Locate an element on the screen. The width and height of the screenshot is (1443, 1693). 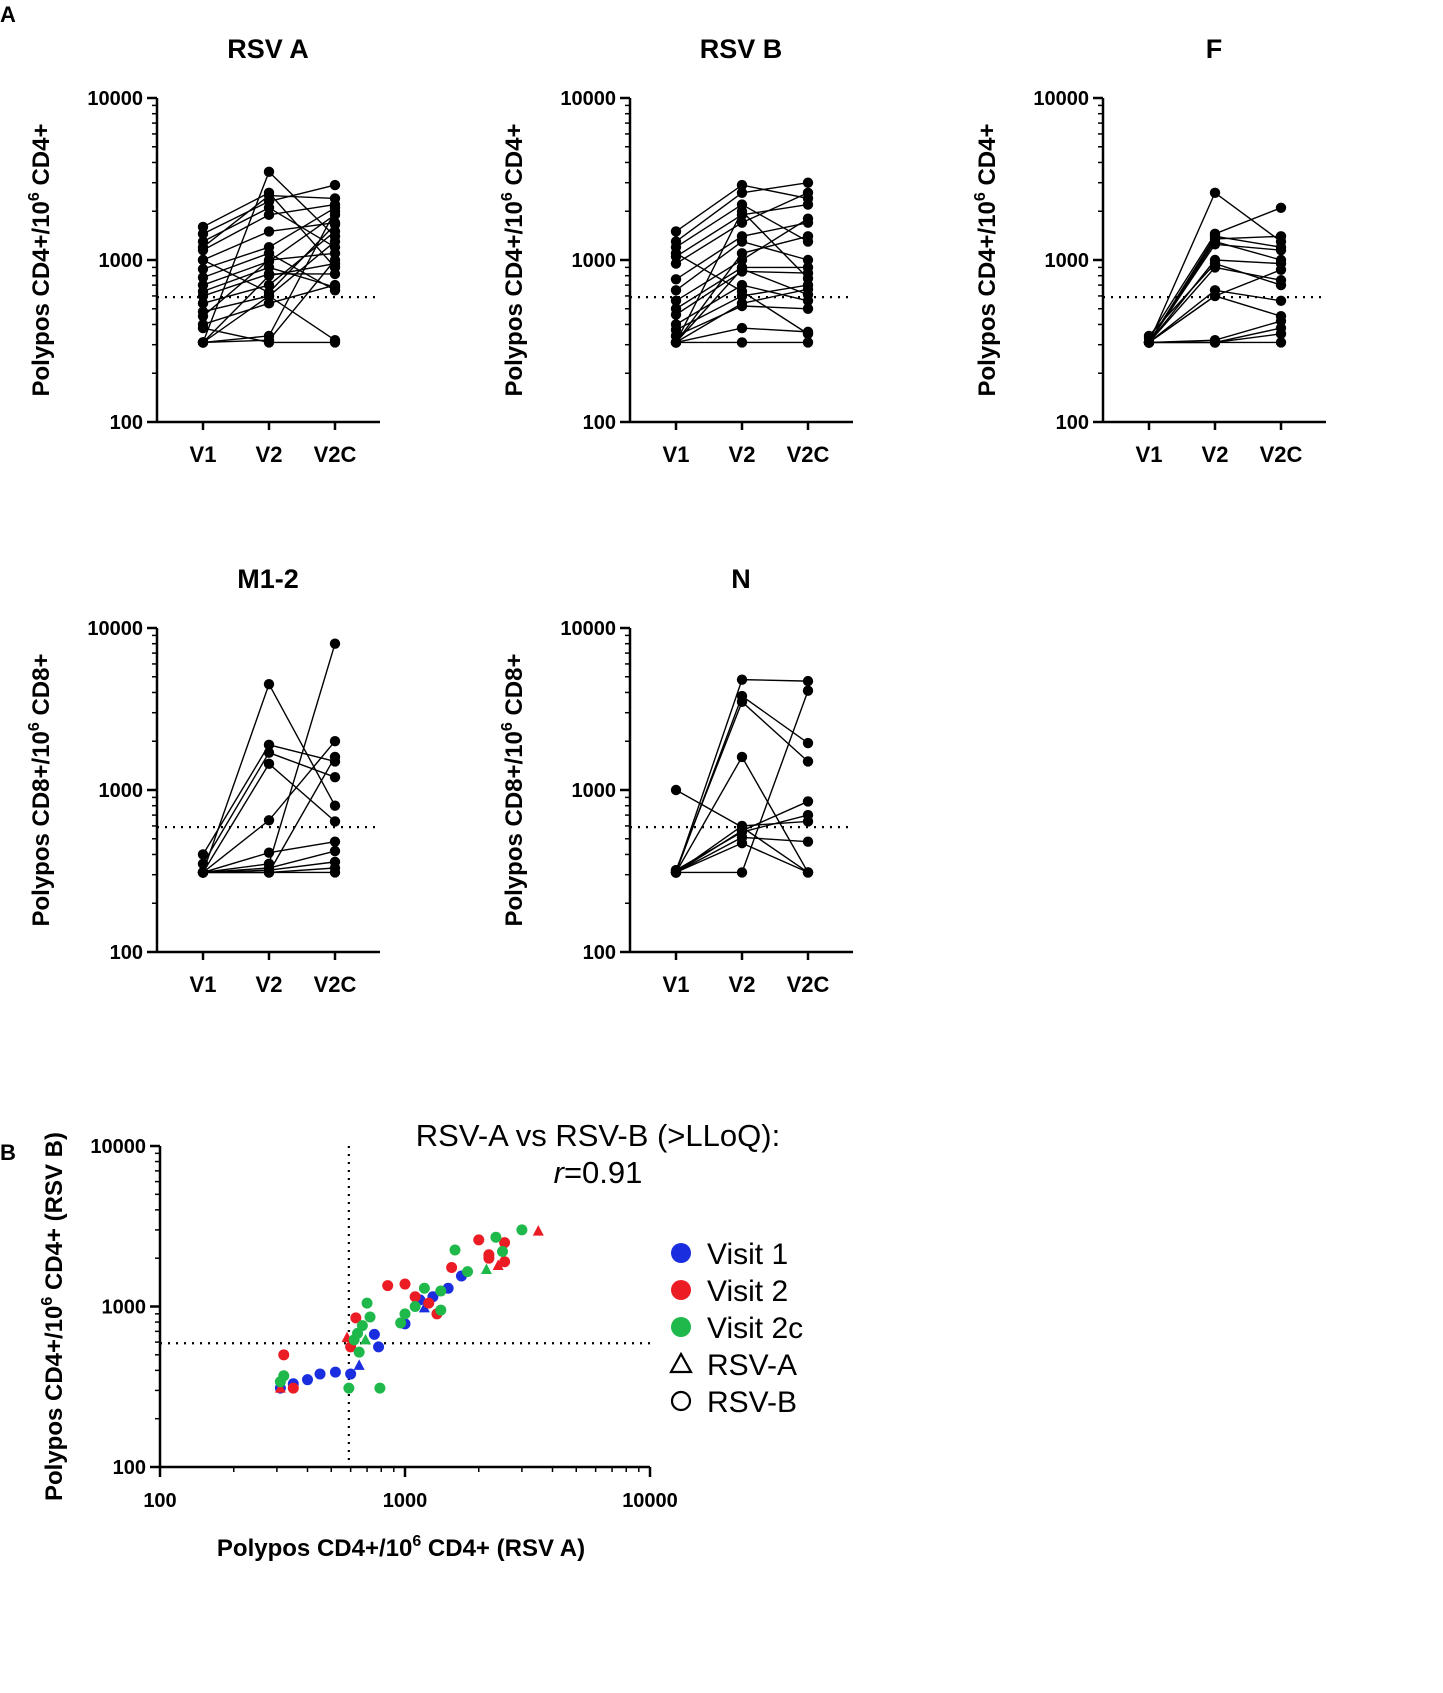
legend-label: RSV-A is located at coordinates (752, 1365).